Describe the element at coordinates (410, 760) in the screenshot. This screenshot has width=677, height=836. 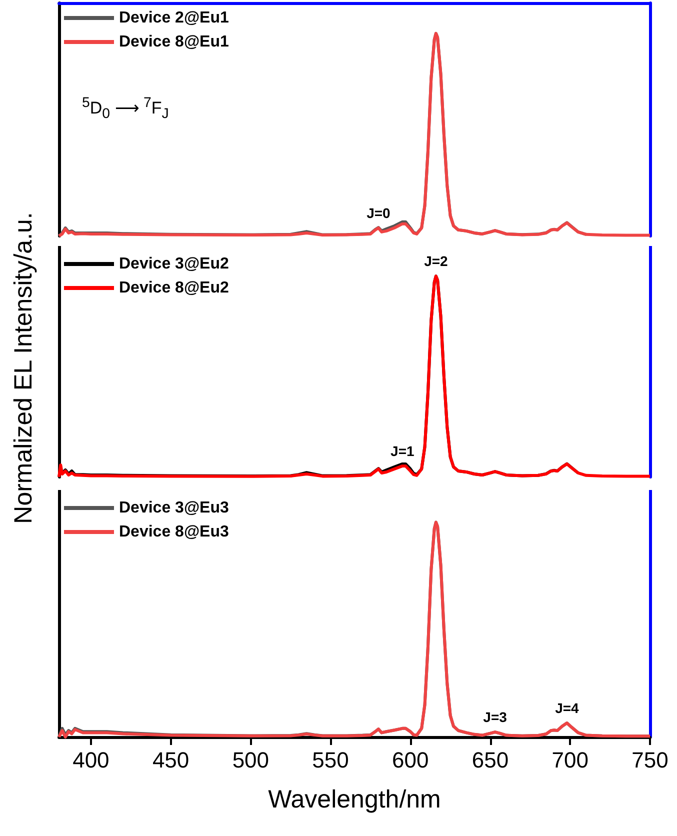
I see `x-tick-label: 600` at that location.